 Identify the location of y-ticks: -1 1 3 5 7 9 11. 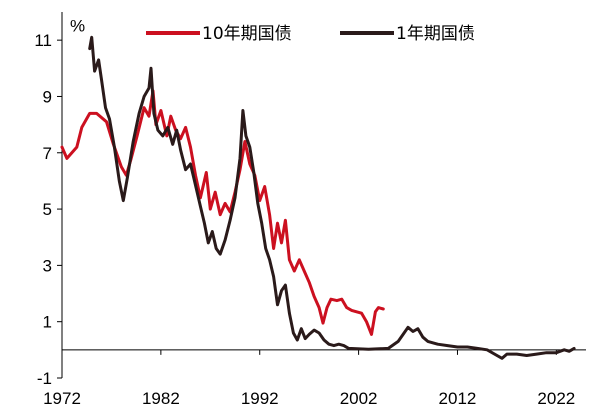
(48, 209).